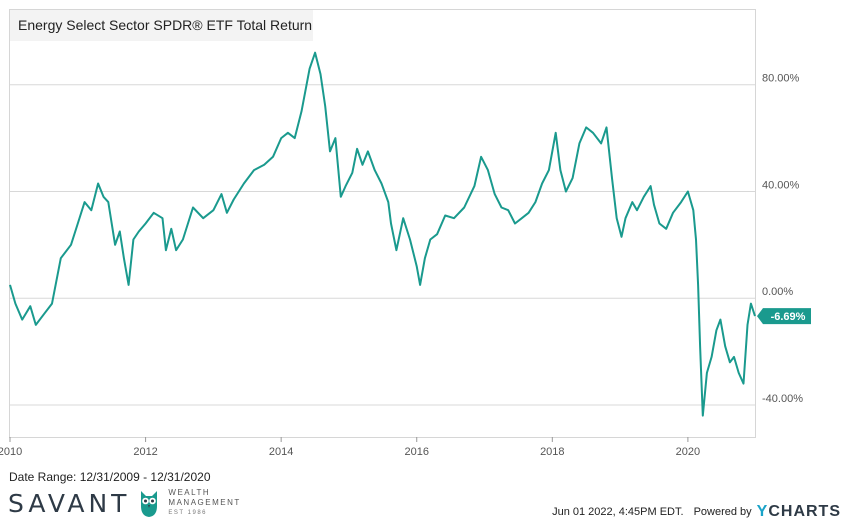 This screenshot has width=850, height=525. I want to click on ycharts-logo: YCHARTS, so click(799, 512).